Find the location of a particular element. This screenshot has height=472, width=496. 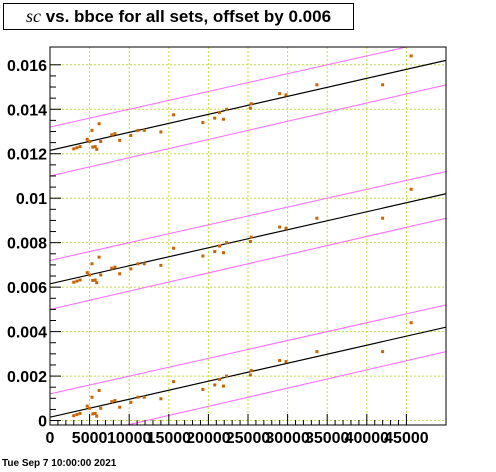

y-tick-label: 0.01 is located at coordinates (31, 199).